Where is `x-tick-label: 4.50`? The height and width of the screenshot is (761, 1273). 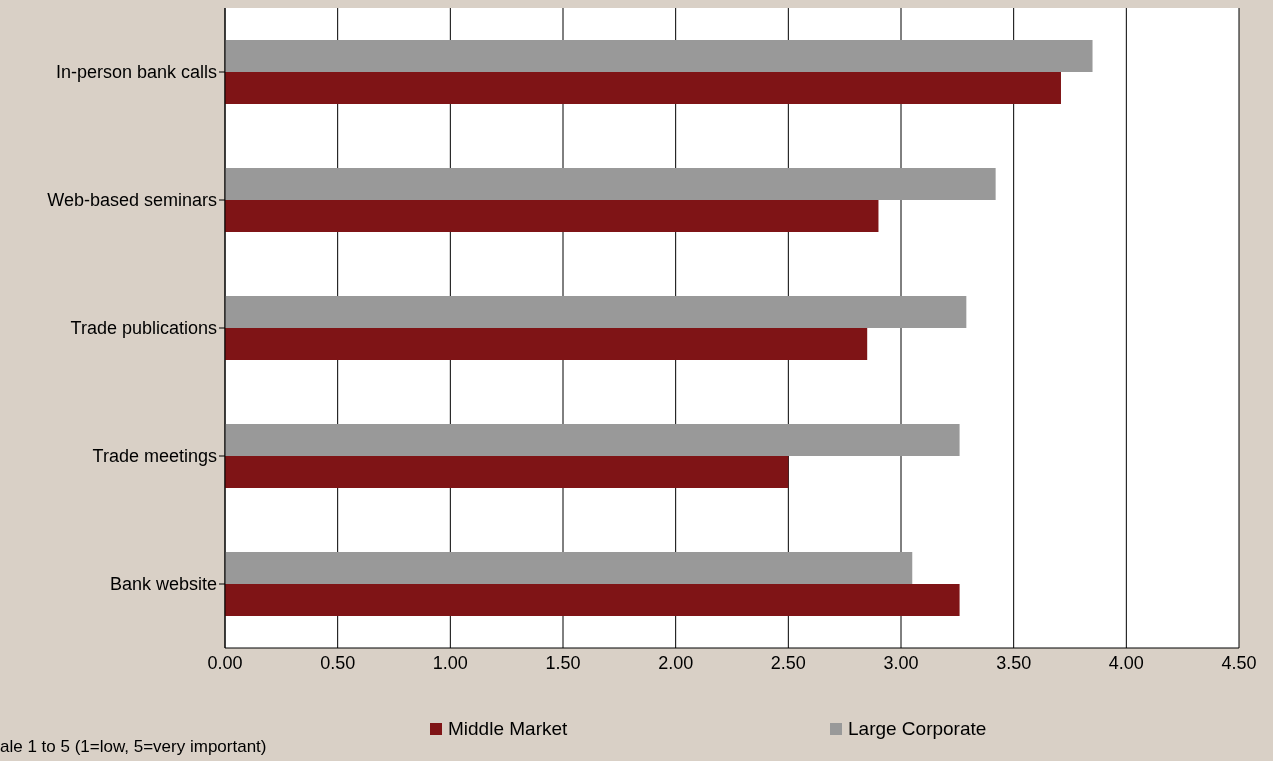 x-tick-label: 4.50 is located at coordinates (1239, 662).